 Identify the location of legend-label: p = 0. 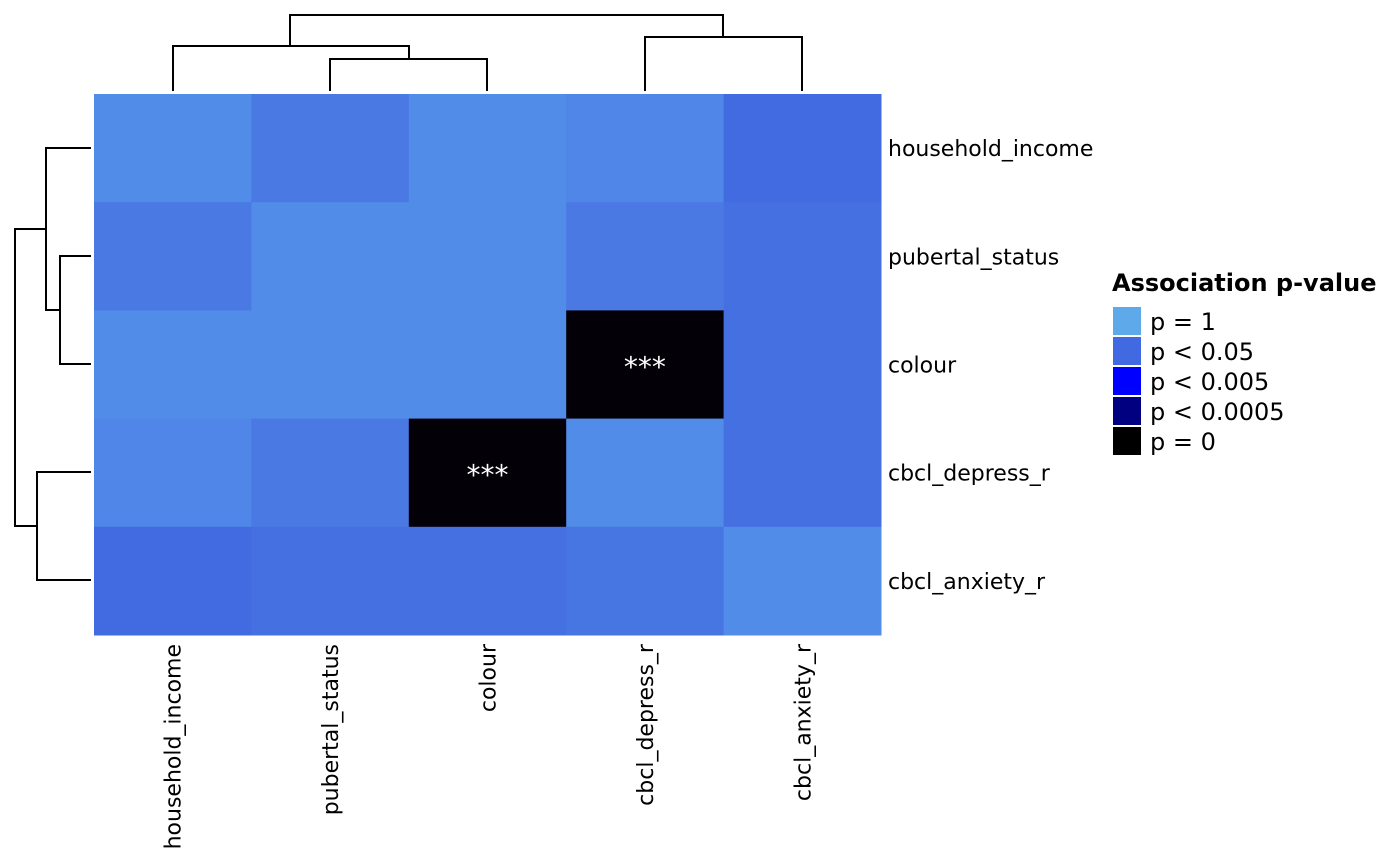
(1183, 442).